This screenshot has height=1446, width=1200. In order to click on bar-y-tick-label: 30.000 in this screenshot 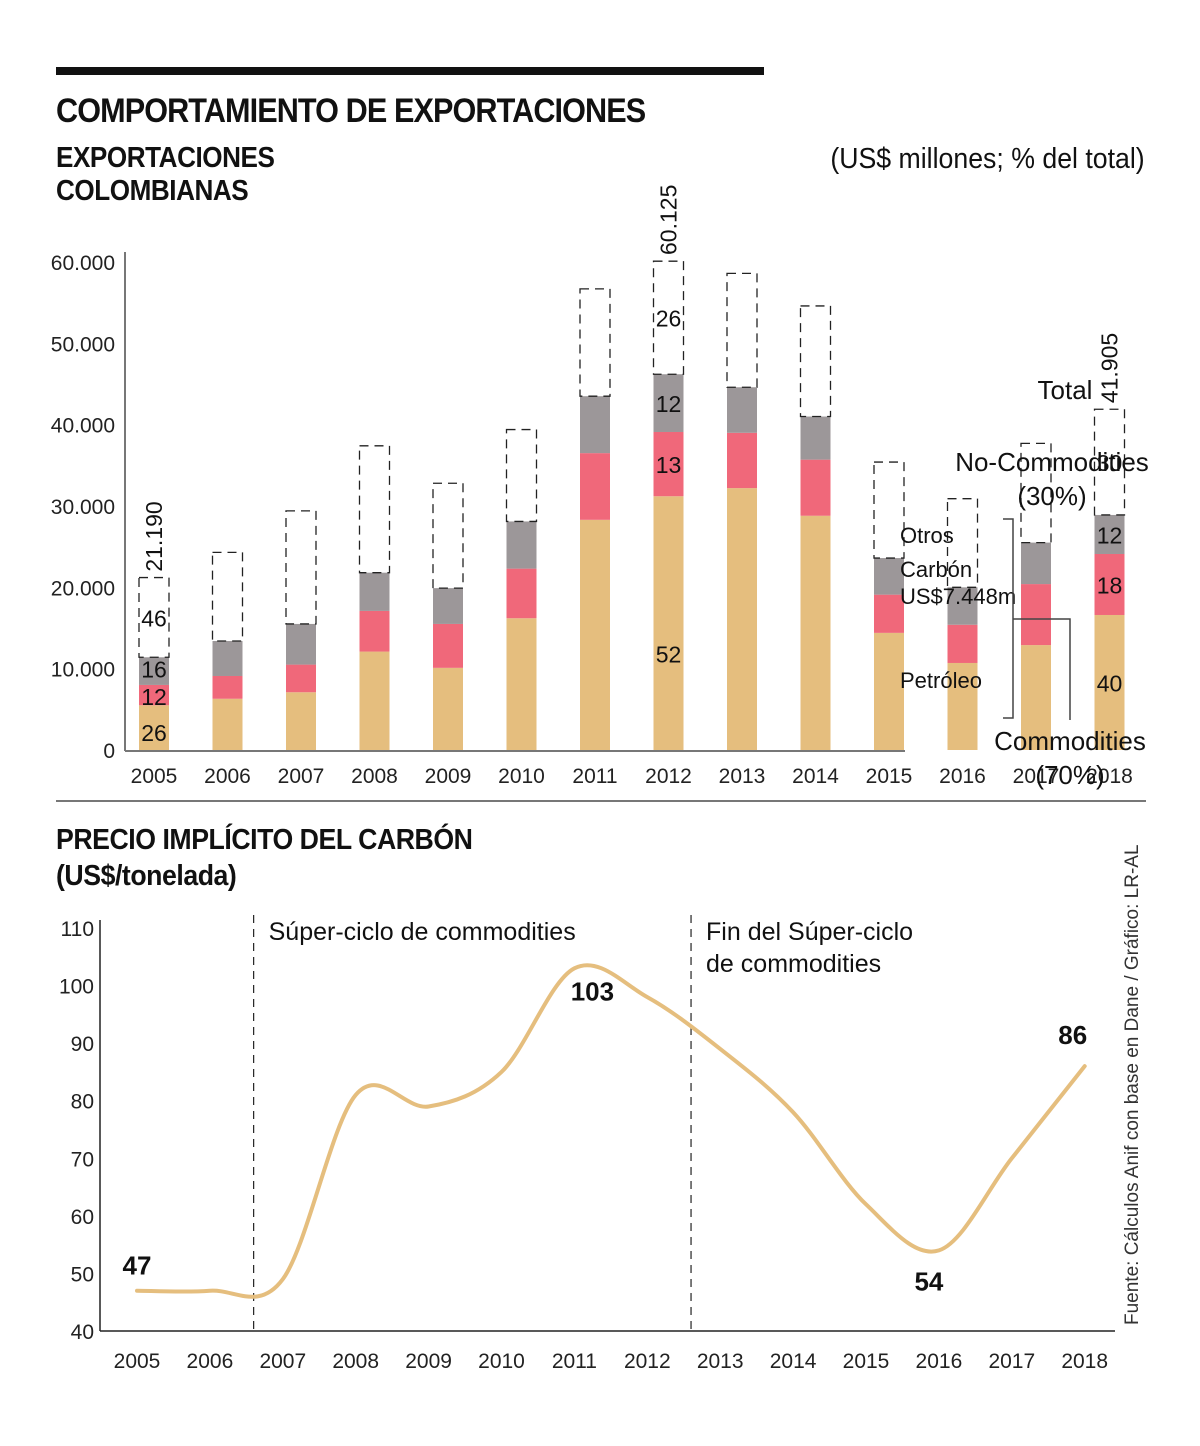, I will do `click(83, 507)`.